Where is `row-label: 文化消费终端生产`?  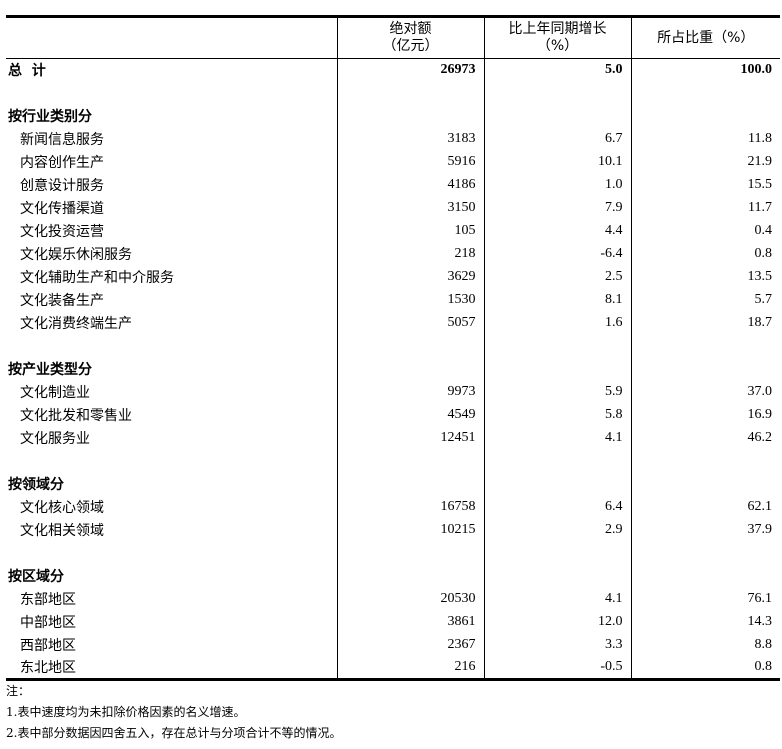 row-label: 文化消费终端生产 is located at coordinates (76, 324).